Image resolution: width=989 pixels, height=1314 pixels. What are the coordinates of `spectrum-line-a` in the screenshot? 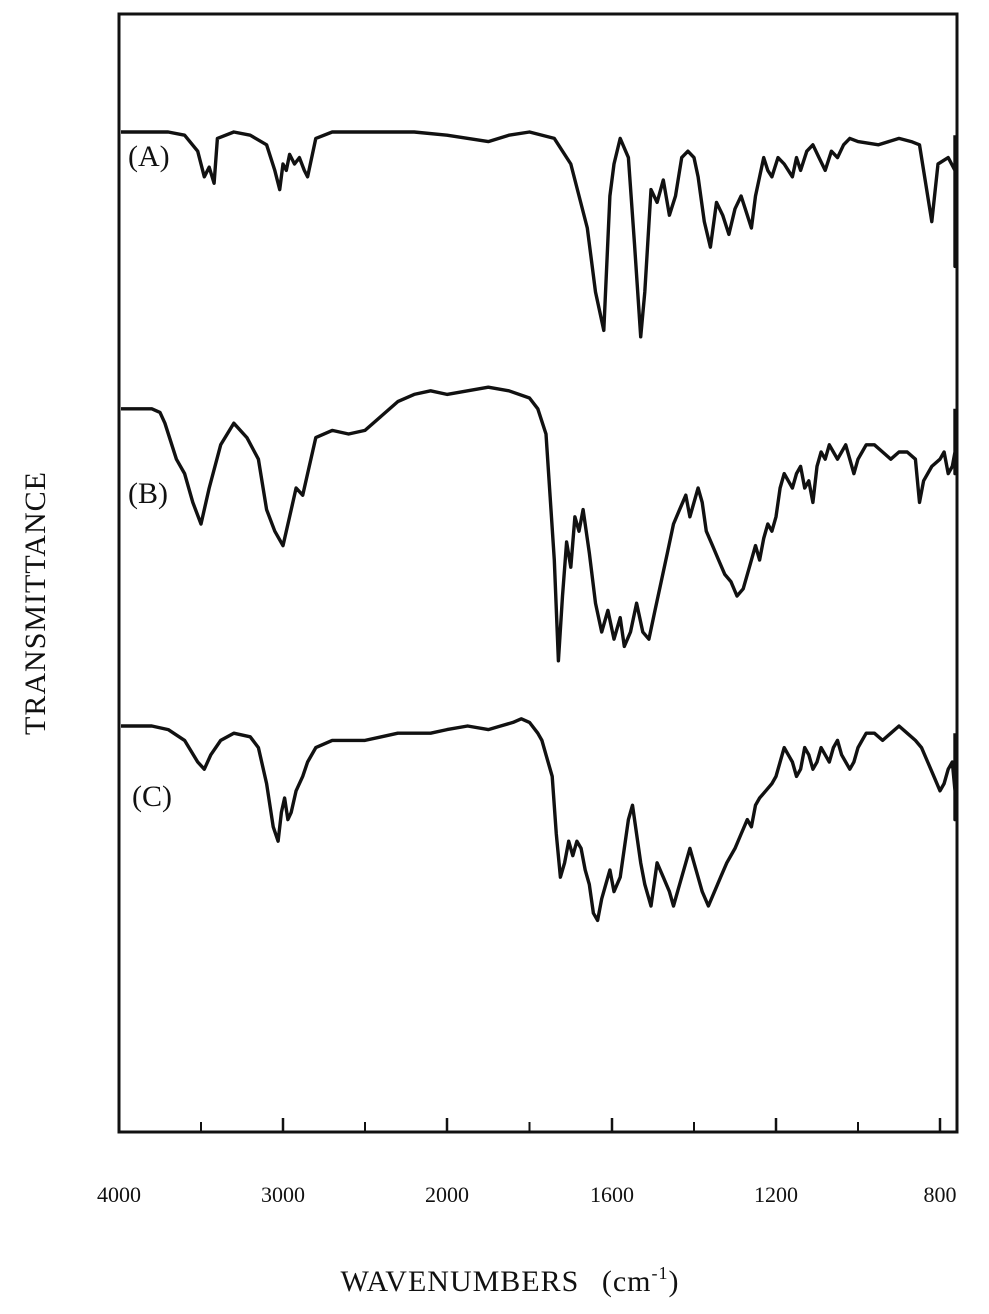 It's located at (539, 234).